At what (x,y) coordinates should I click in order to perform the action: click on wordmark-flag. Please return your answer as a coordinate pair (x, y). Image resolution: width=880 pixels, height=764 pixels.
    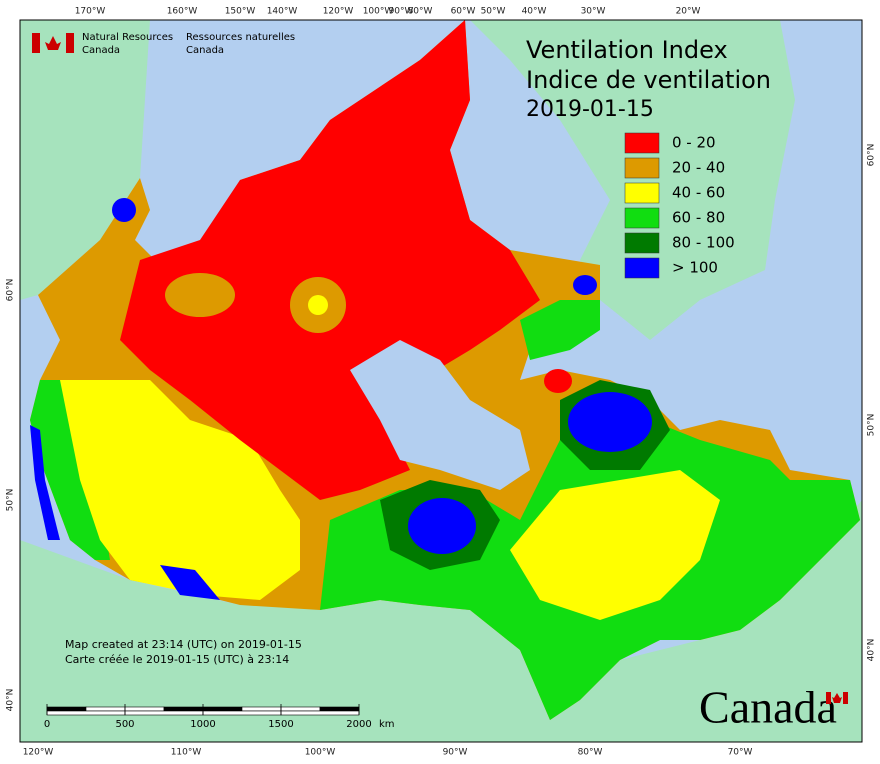
    Looking at the image, I should click on (837, 698).